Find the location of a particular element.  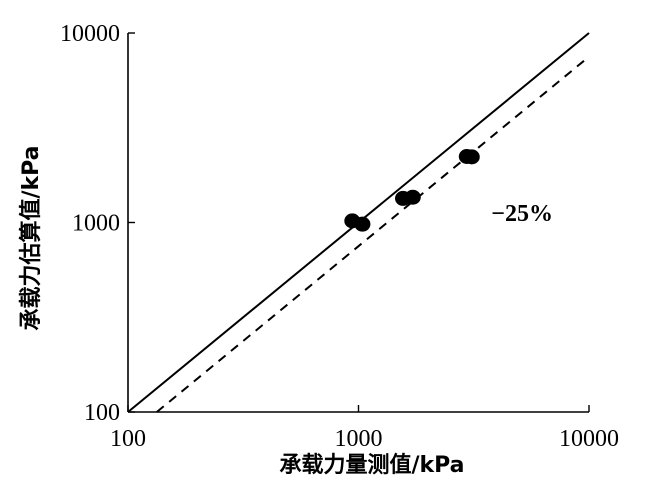

y-tick-label-10000: 10000 is located at coordinates (90, 34).